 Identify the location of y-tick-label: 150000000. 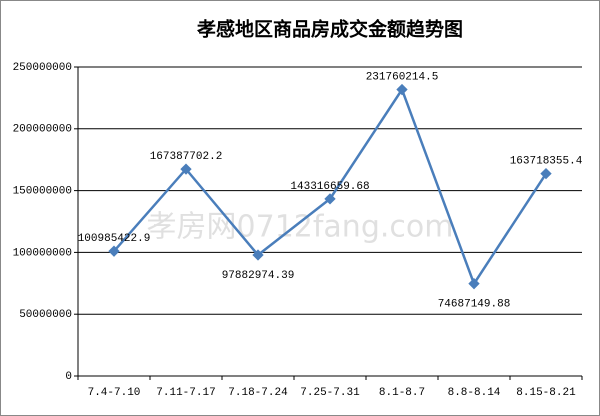
(42, 192).